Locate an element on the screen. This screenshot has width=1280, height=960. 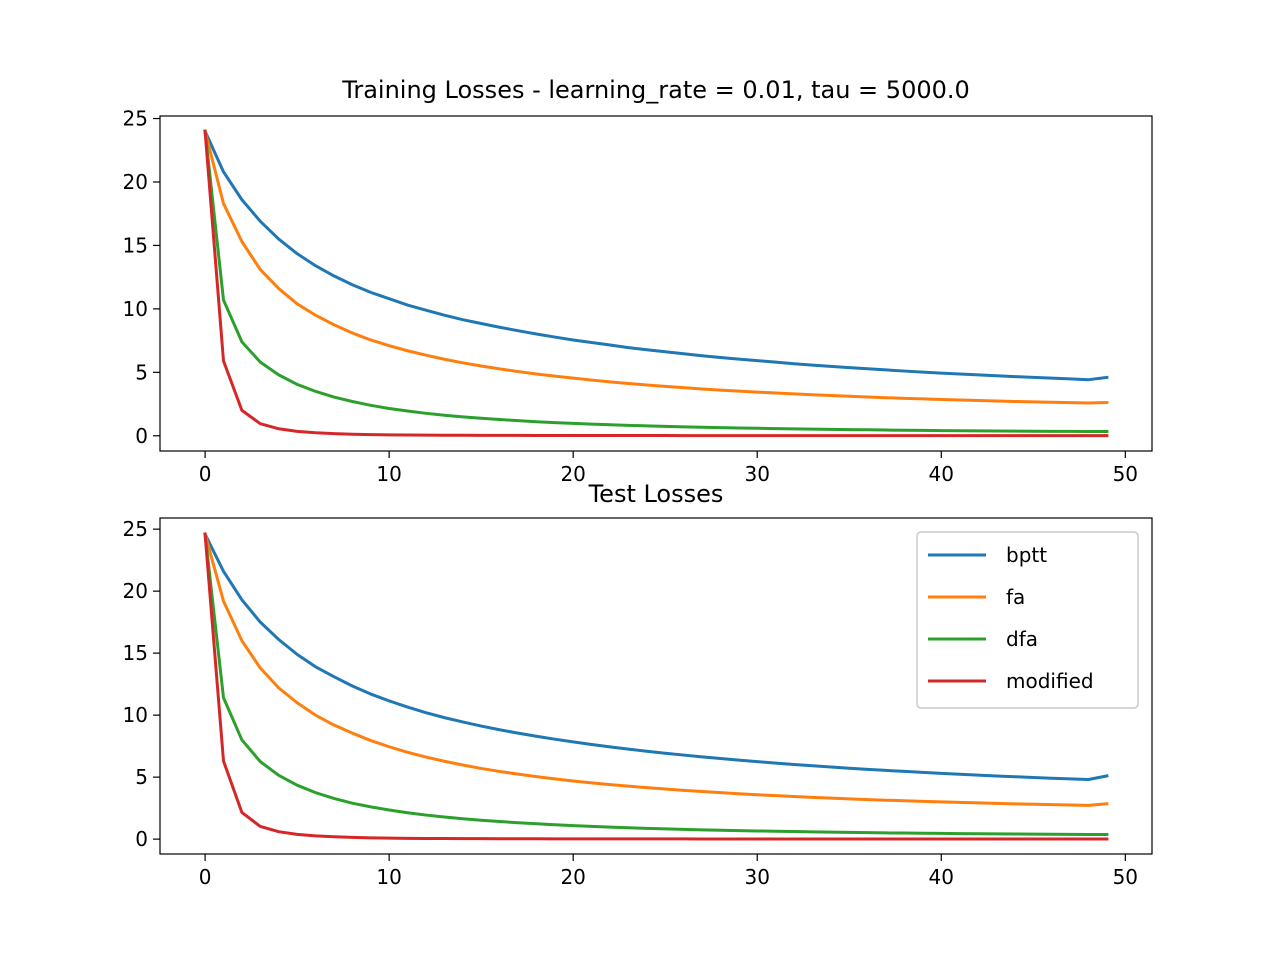
legend-label-fa: fa is located at coordinates (1015, 597).